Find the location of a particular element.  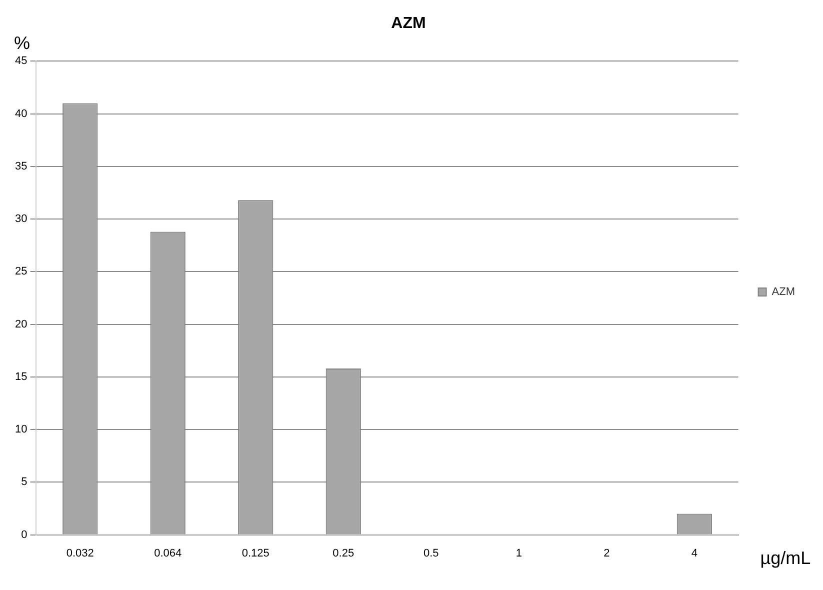

y-tick-label: 10 is located at coordinates (21, 430).